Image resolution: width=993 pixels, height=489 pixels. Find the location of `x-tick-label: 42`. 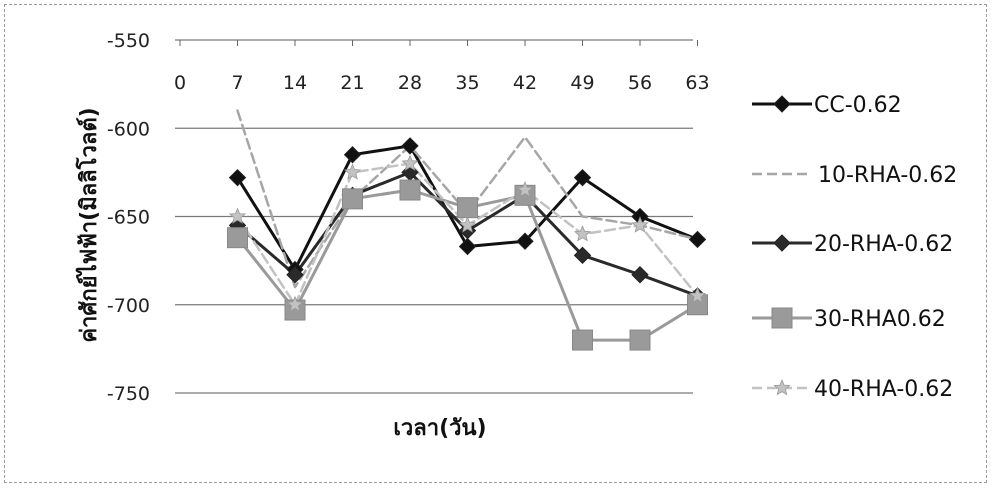

x-tick-label: 42 is located at coordinates (525, 83).